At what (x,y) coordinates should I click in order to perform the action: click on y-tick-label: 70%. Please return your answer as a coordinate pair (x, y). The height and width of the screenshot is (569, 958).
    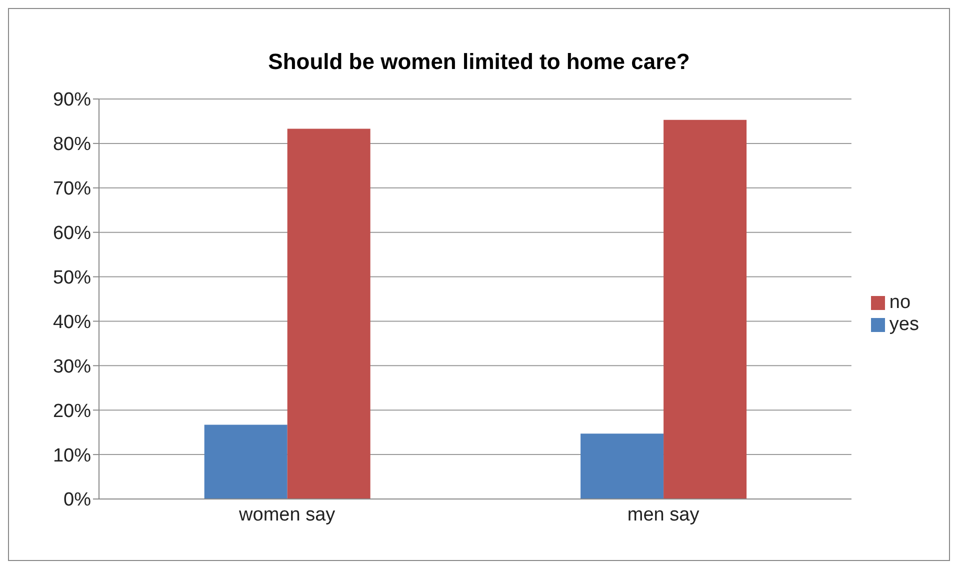
    Looking at the image, I should click on (72, 189).